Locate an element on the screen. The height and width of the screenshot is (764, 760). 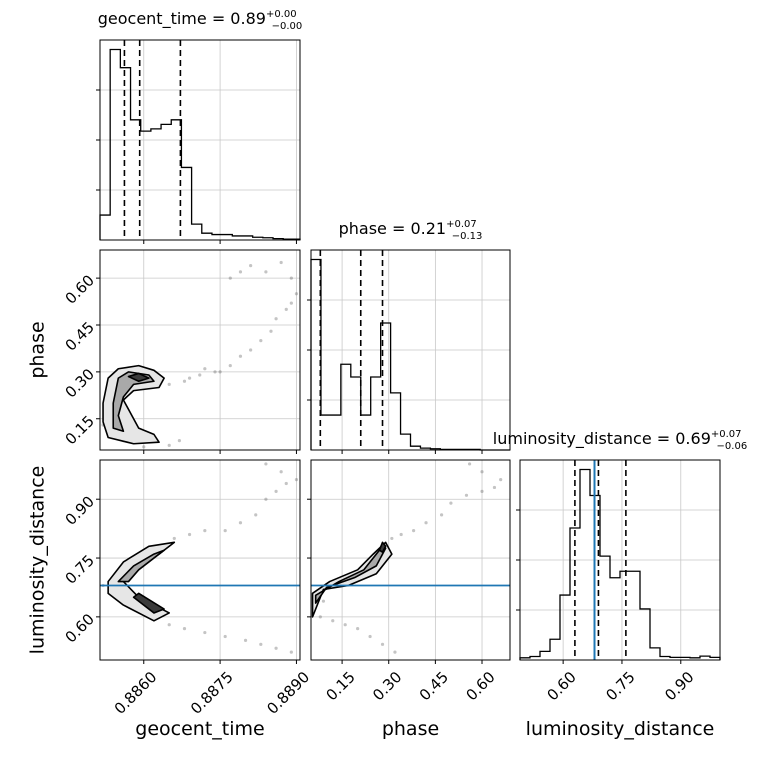
y-axis-label-luminosity_distance: luminosity_distance is located at coordinates (38, 560).